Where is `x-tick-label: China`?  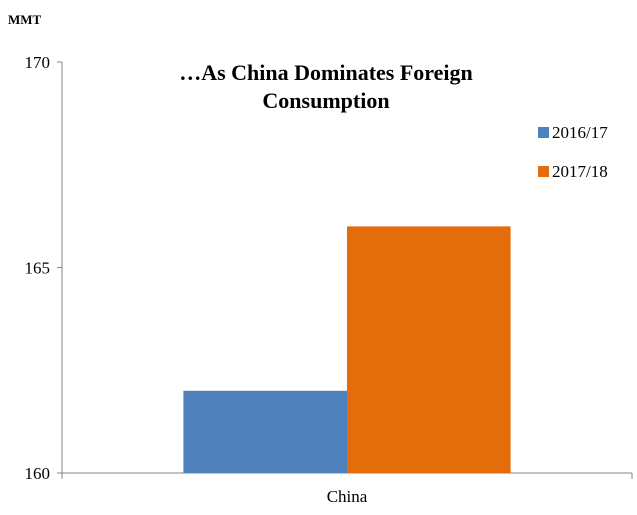
x-tick-label: China is located at coordinates (347, 496).